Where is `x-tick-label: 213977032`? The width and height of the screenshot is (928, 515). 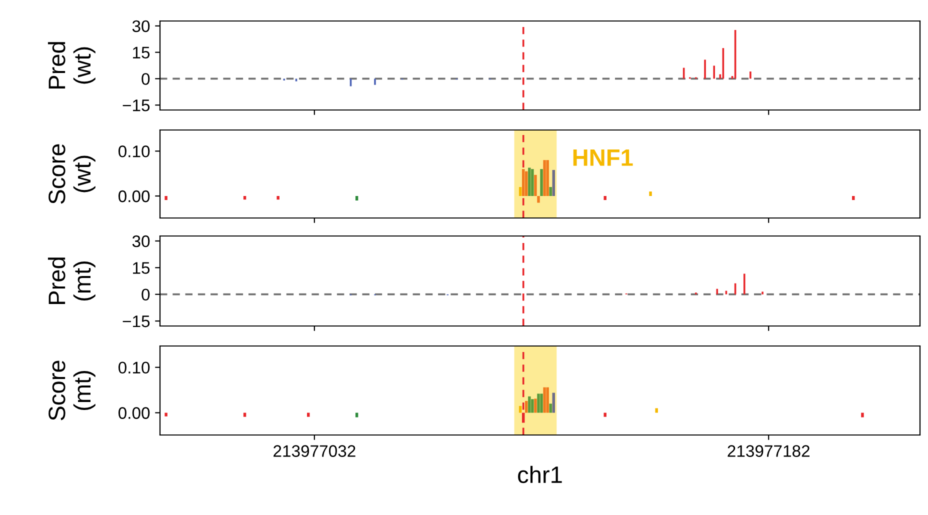 x-tick-label: 213977032 is located at coordinates (315, 451).